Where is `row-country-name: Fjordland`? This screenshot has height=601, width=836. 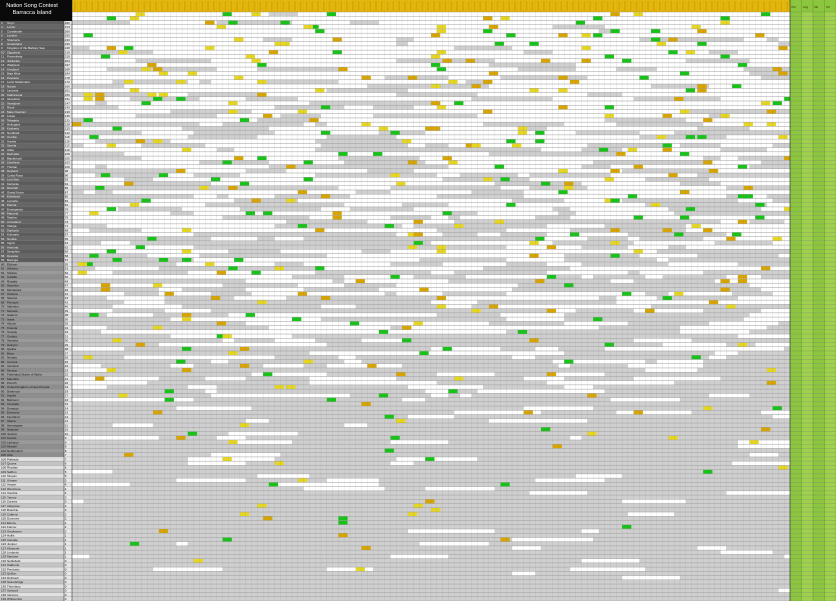 row-country-name: Fjordland is located at coordinates (13, 417).